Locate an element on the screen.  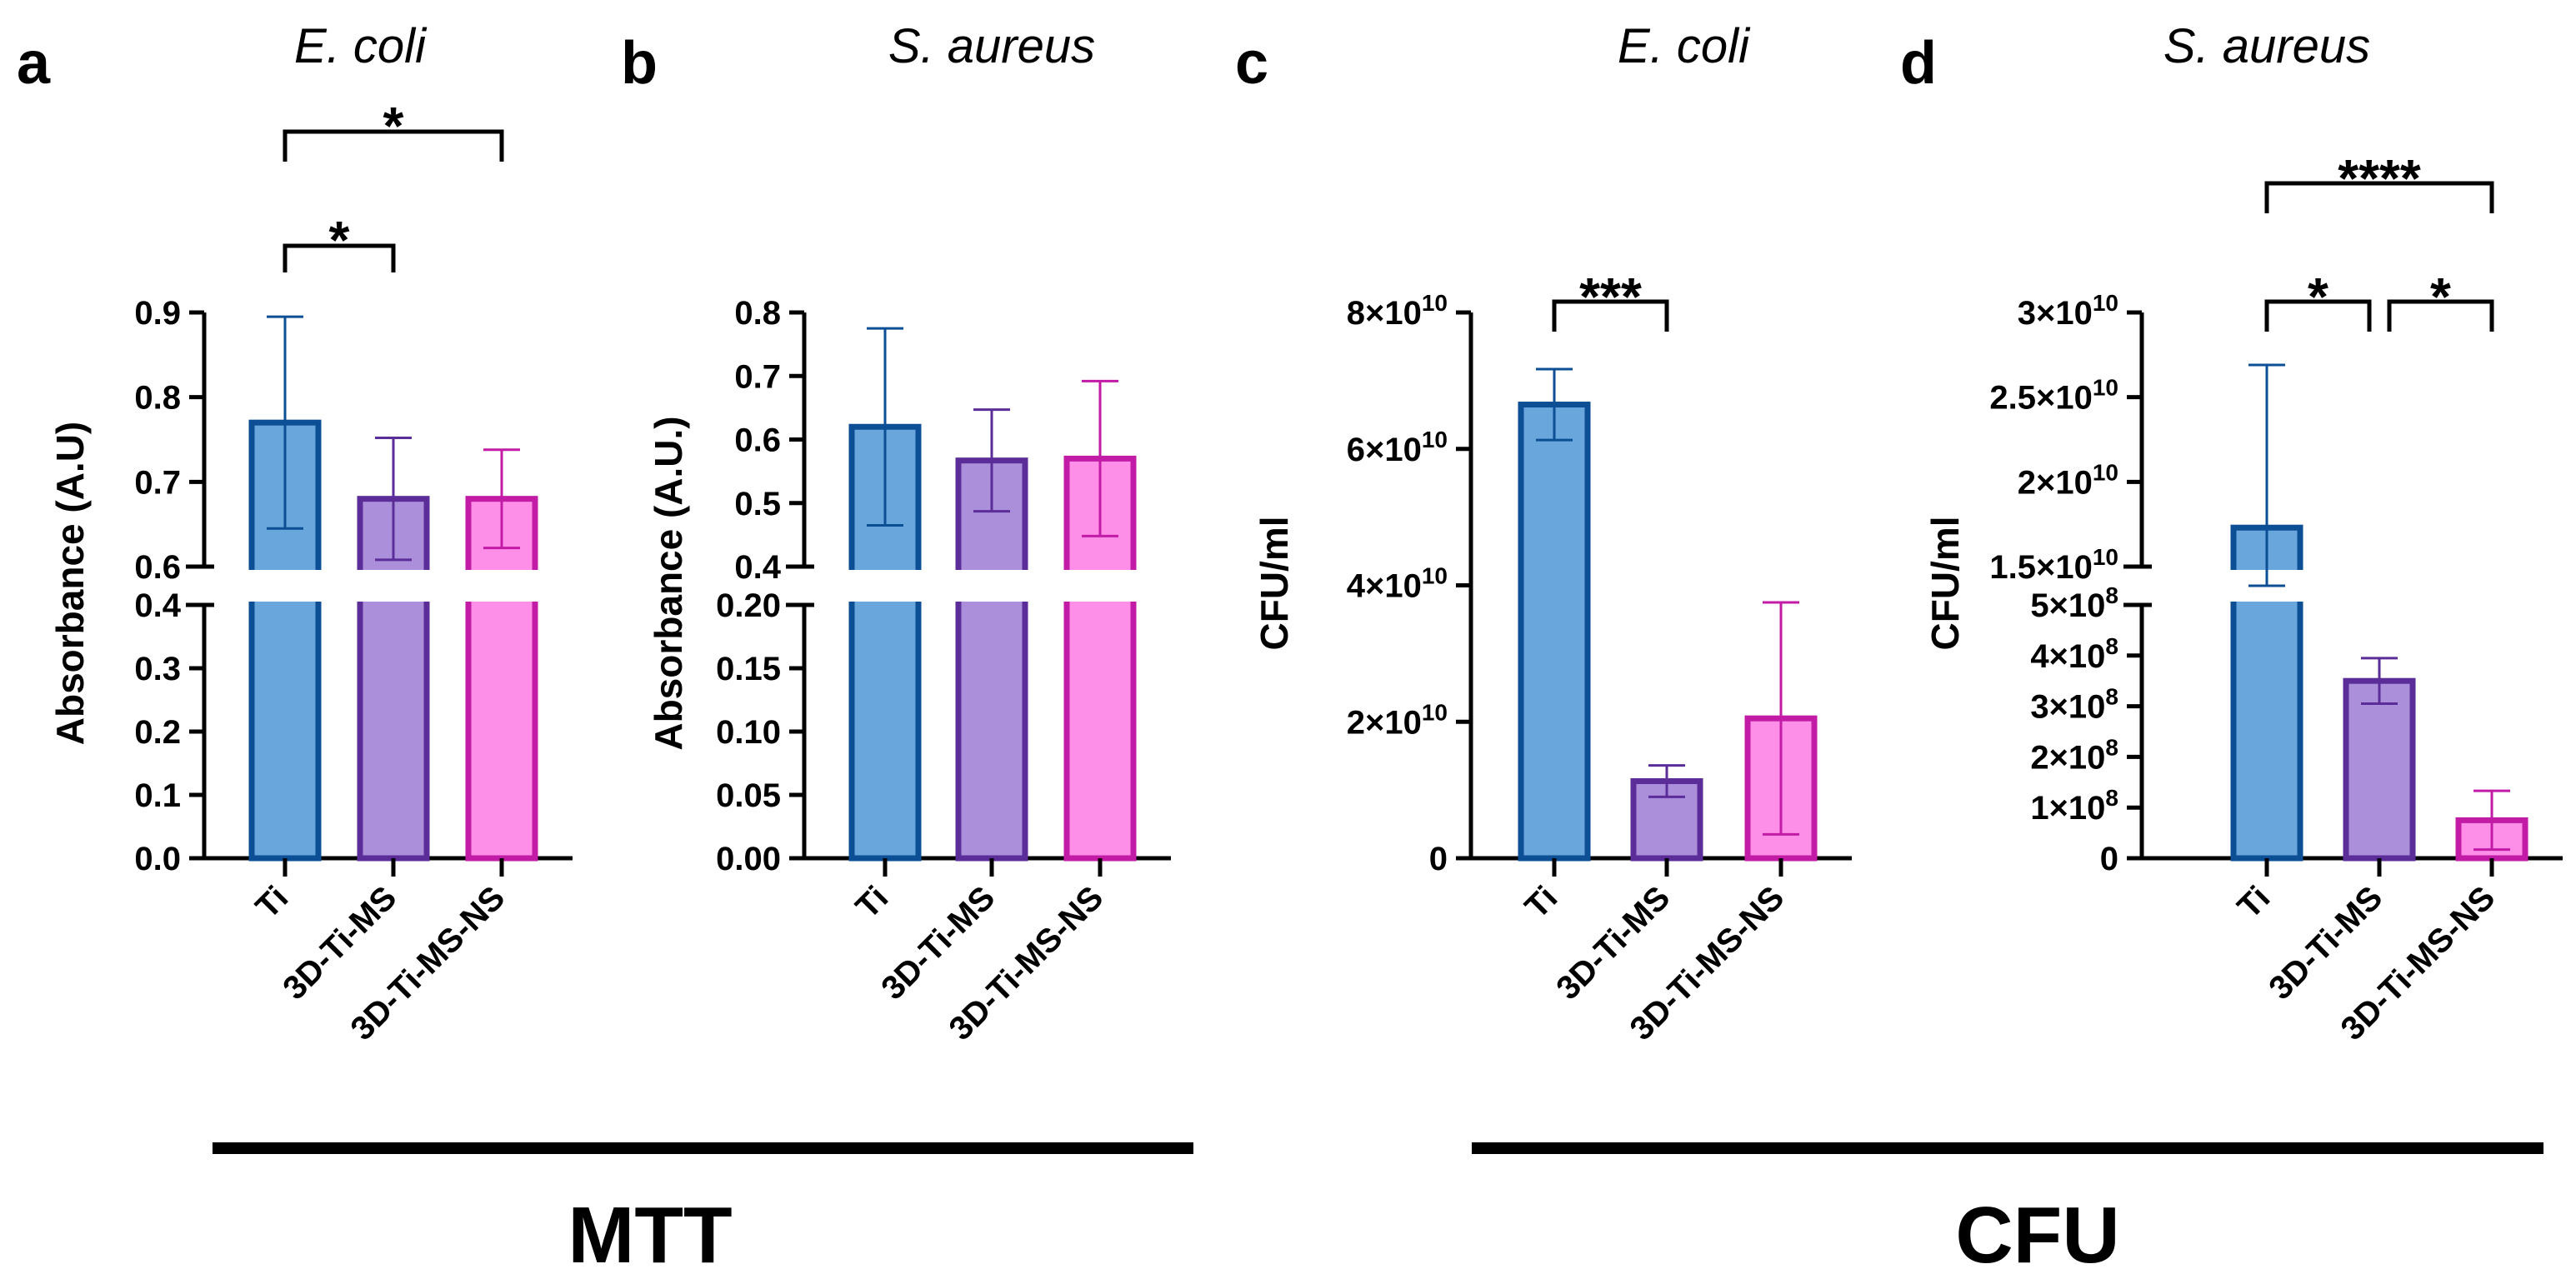
significance-label: **** is located at coordinates (2379, 178).